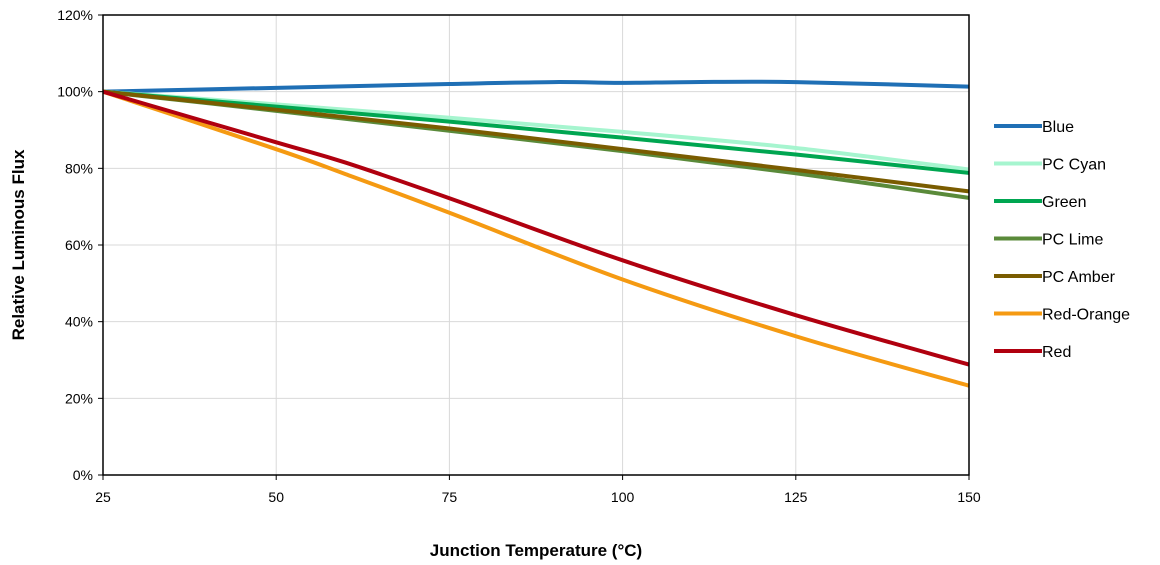 This screenshot has height=565, width=1160. I want to click on series-line-pc-lime, so click(536, 144).